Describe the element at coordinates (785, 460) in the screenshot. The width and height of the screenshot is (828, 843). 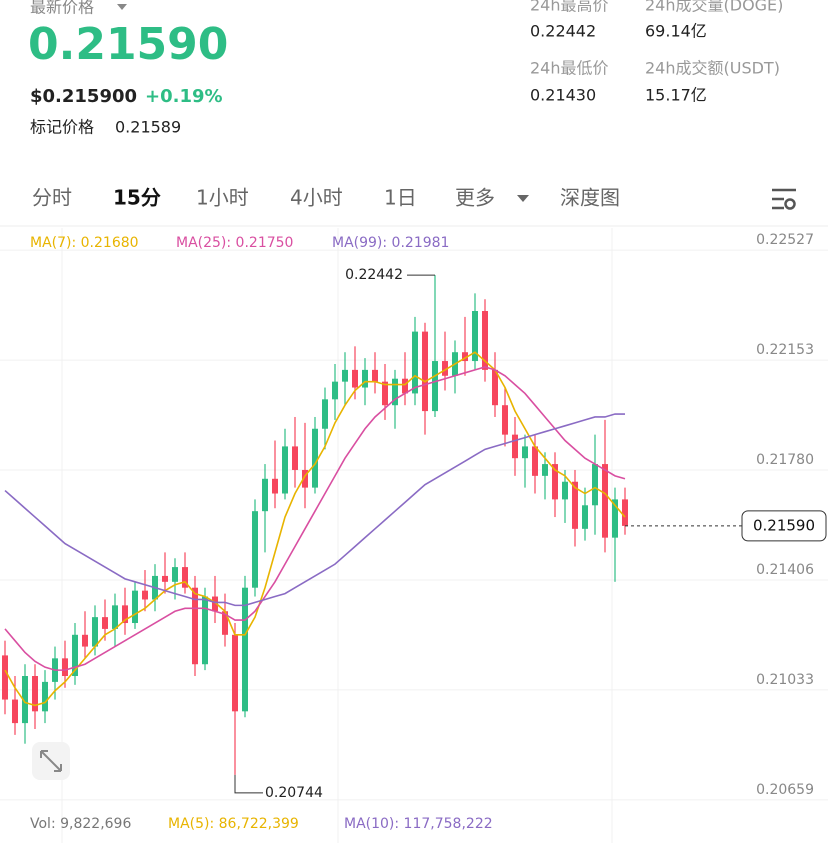
I see `y-tick-label: 0.21780` at that location.